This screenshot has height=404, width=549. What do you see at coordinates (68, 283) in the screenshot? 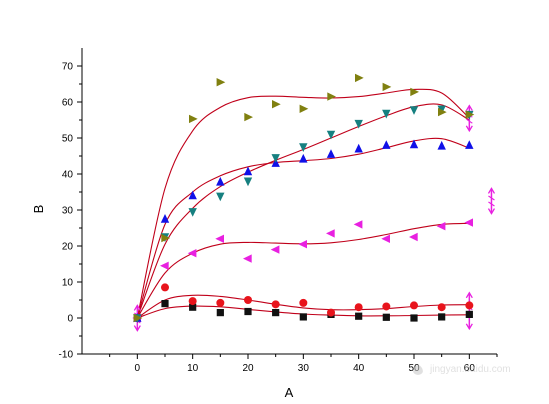
I see `y-tick-label: 10` at bounding box center [68, 283].